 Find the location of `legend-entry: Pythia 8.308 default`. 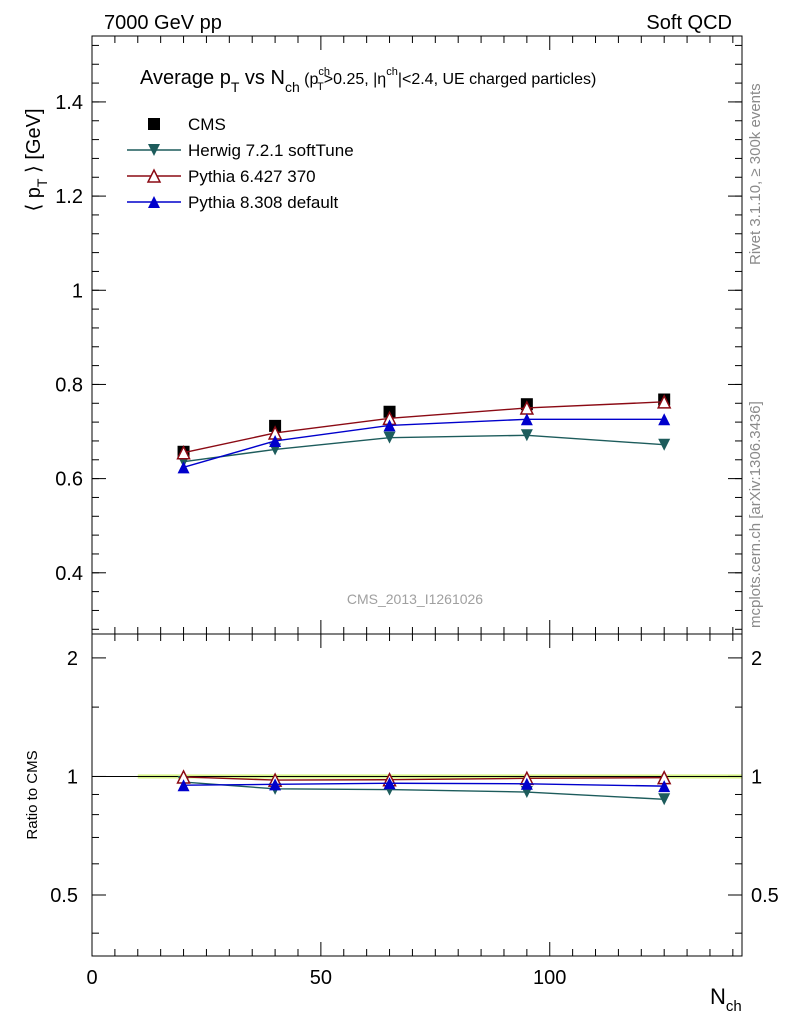

legend-entry: Pythia 8.308 default is located at coordinates (233, 202).